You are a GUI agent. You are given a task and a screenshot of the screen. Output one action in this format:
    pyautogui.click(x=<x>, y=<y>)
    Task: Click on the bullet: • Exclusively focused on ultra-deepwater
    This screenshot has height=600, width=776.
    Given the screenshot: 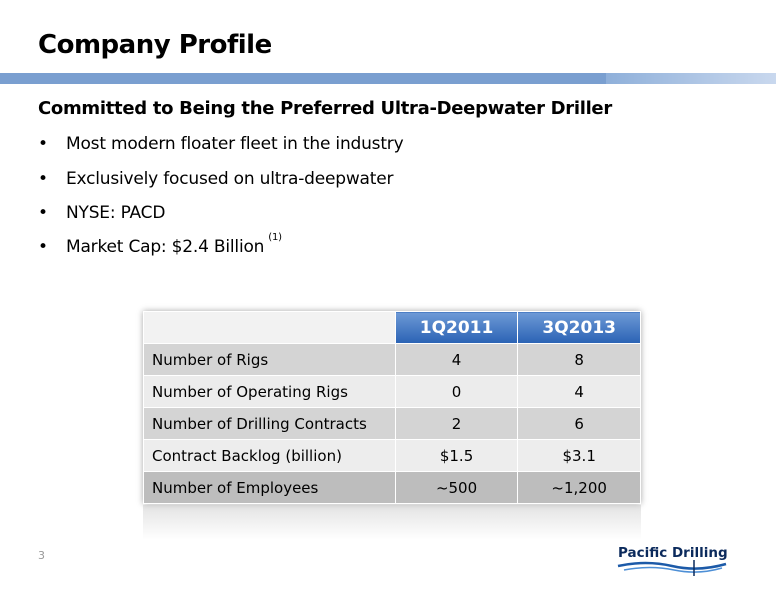 What is the action you would take?
    pyautogui.click(x=216, y=179)
    